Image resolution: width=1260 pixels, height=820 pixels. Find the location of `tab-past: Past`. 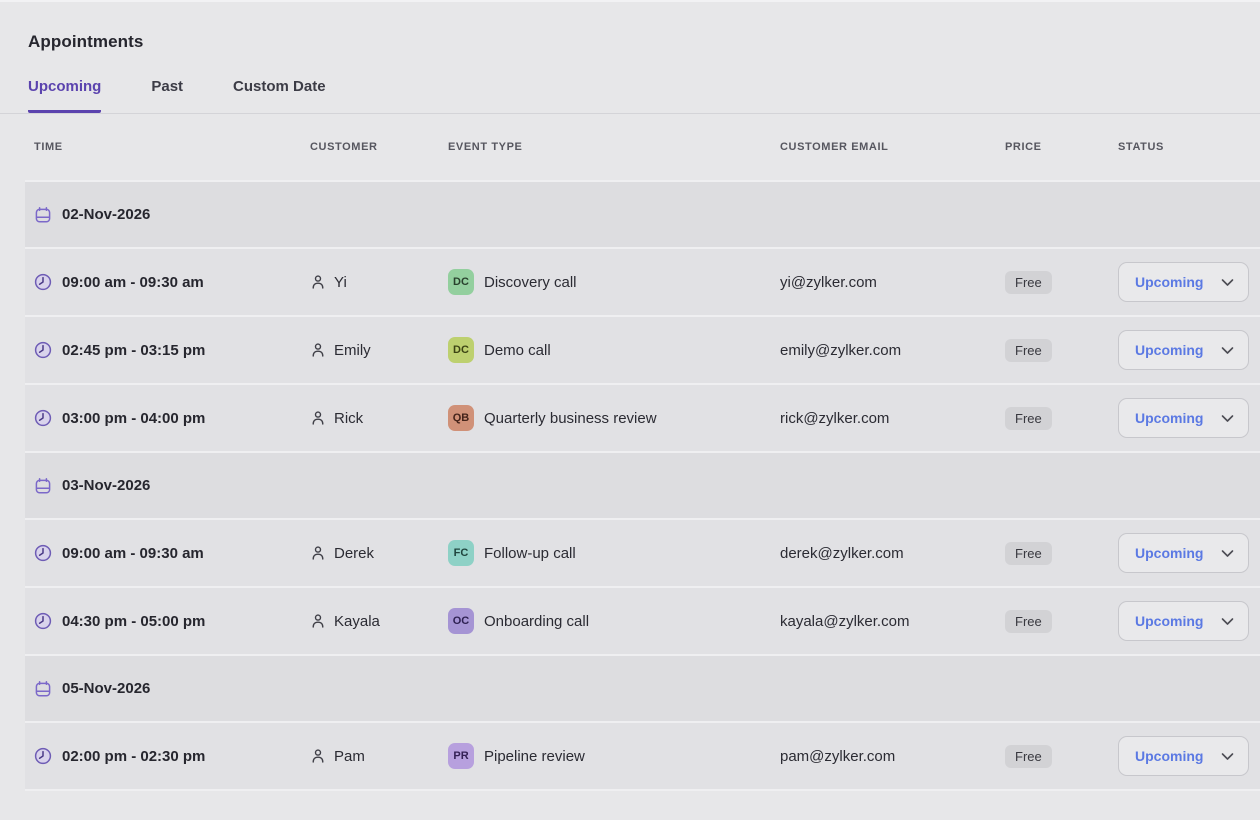

tab-past: Past is located at coordinates (167, 86).